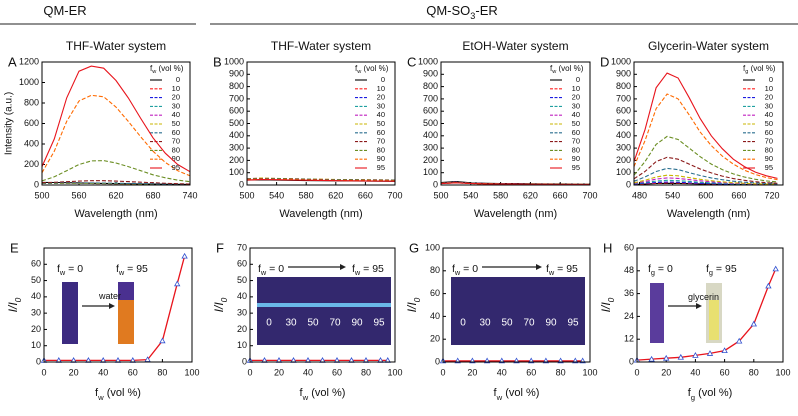 The image size is (798, 416). I want to click on legend-label: 90, so click(769, 158).